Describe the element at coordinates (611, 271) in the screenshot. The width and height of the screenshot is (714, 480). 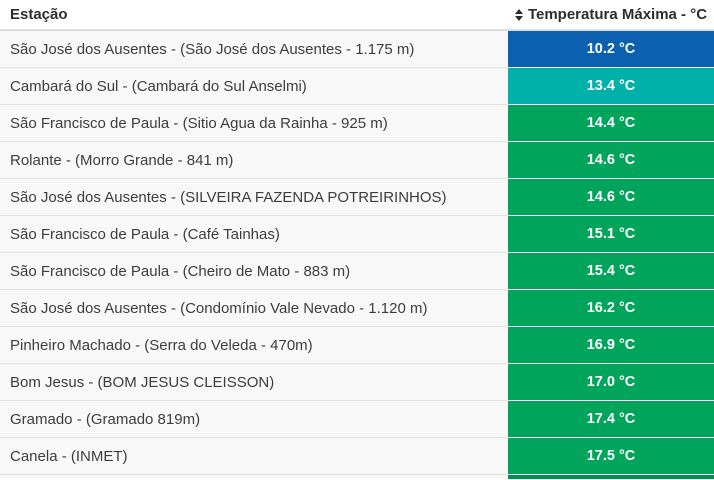
I see `temperature-cell: 15.4 °C` at that location.